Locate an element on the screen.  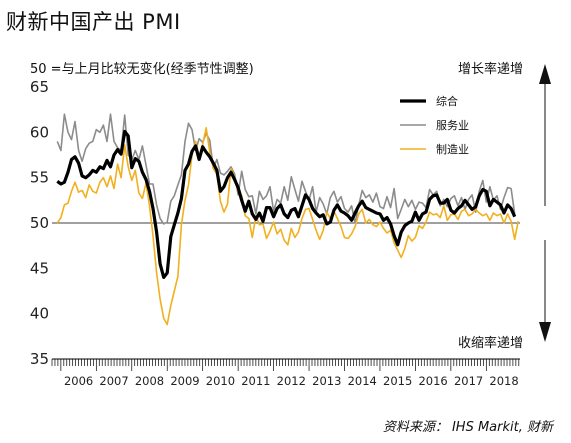
chart-subtitle: 50 =与上月比较无变化(经季节性调整) is located at coordinates (142, 69).